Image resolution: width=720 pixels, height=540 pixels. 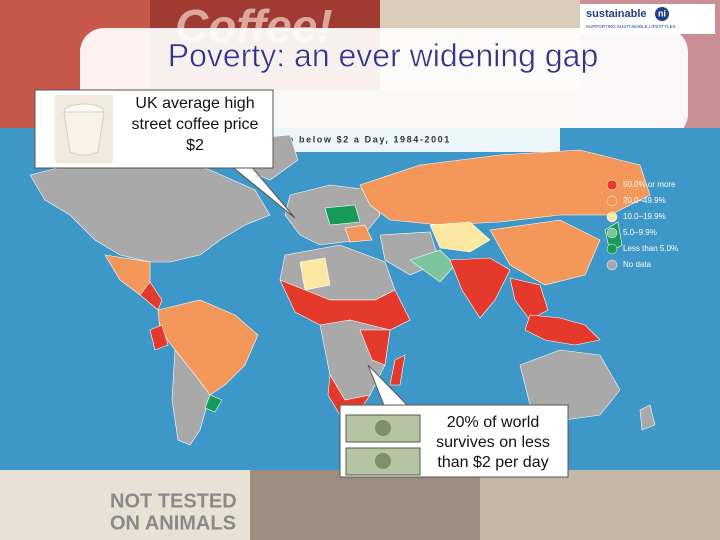 What do you see at coordinates (194, 103) in the screenshot?
I see `callout-line: UK average high` at bounding box center [194, 103].